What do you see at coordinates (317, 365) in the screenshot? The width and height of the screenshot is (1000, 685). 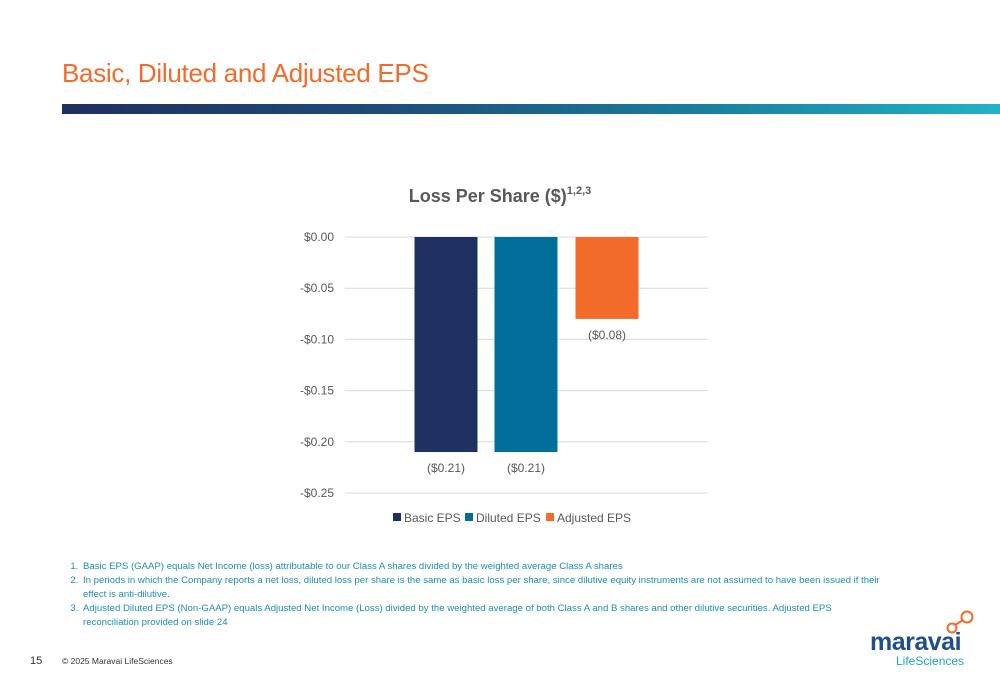 I see `y-axis: $0.00 -$0.05 -$0.10 -$0.15 -$0.20 -$0.25` at bounding box center [317, 365].